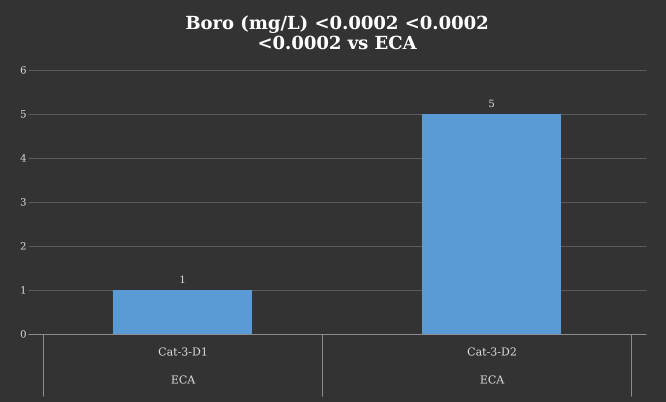  Describe the element at coordinates (23, 115) in the screenshot. I see `y-tick-label: 5` at that location.